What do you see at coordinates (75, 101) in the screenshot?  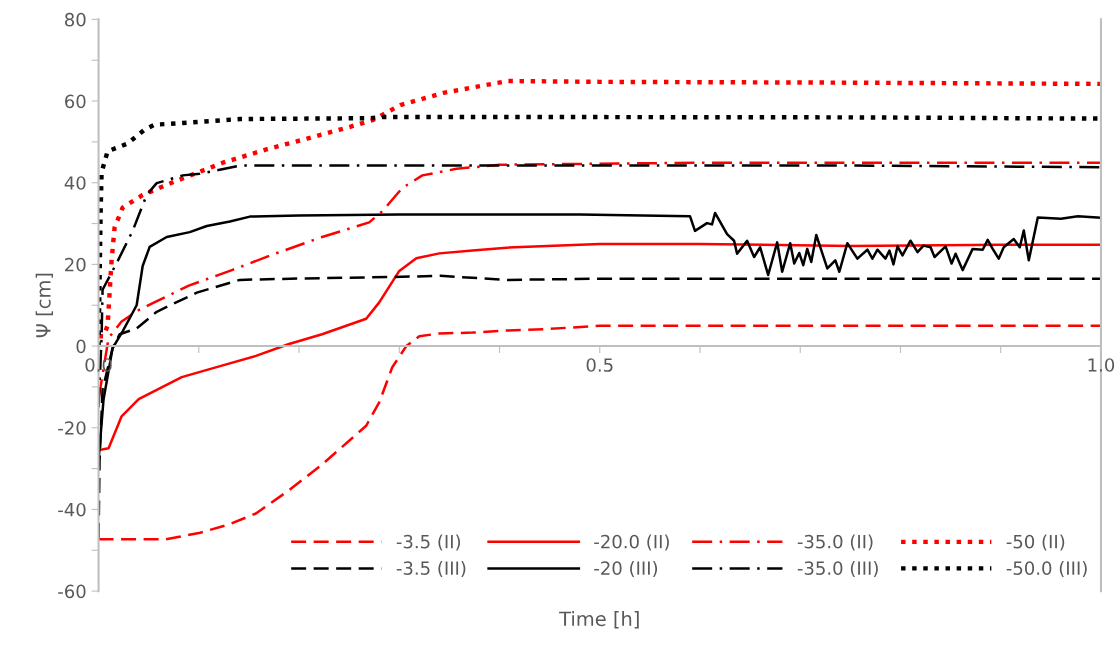 I see `y-tick-label: 60` at bounding box center [75, 101].